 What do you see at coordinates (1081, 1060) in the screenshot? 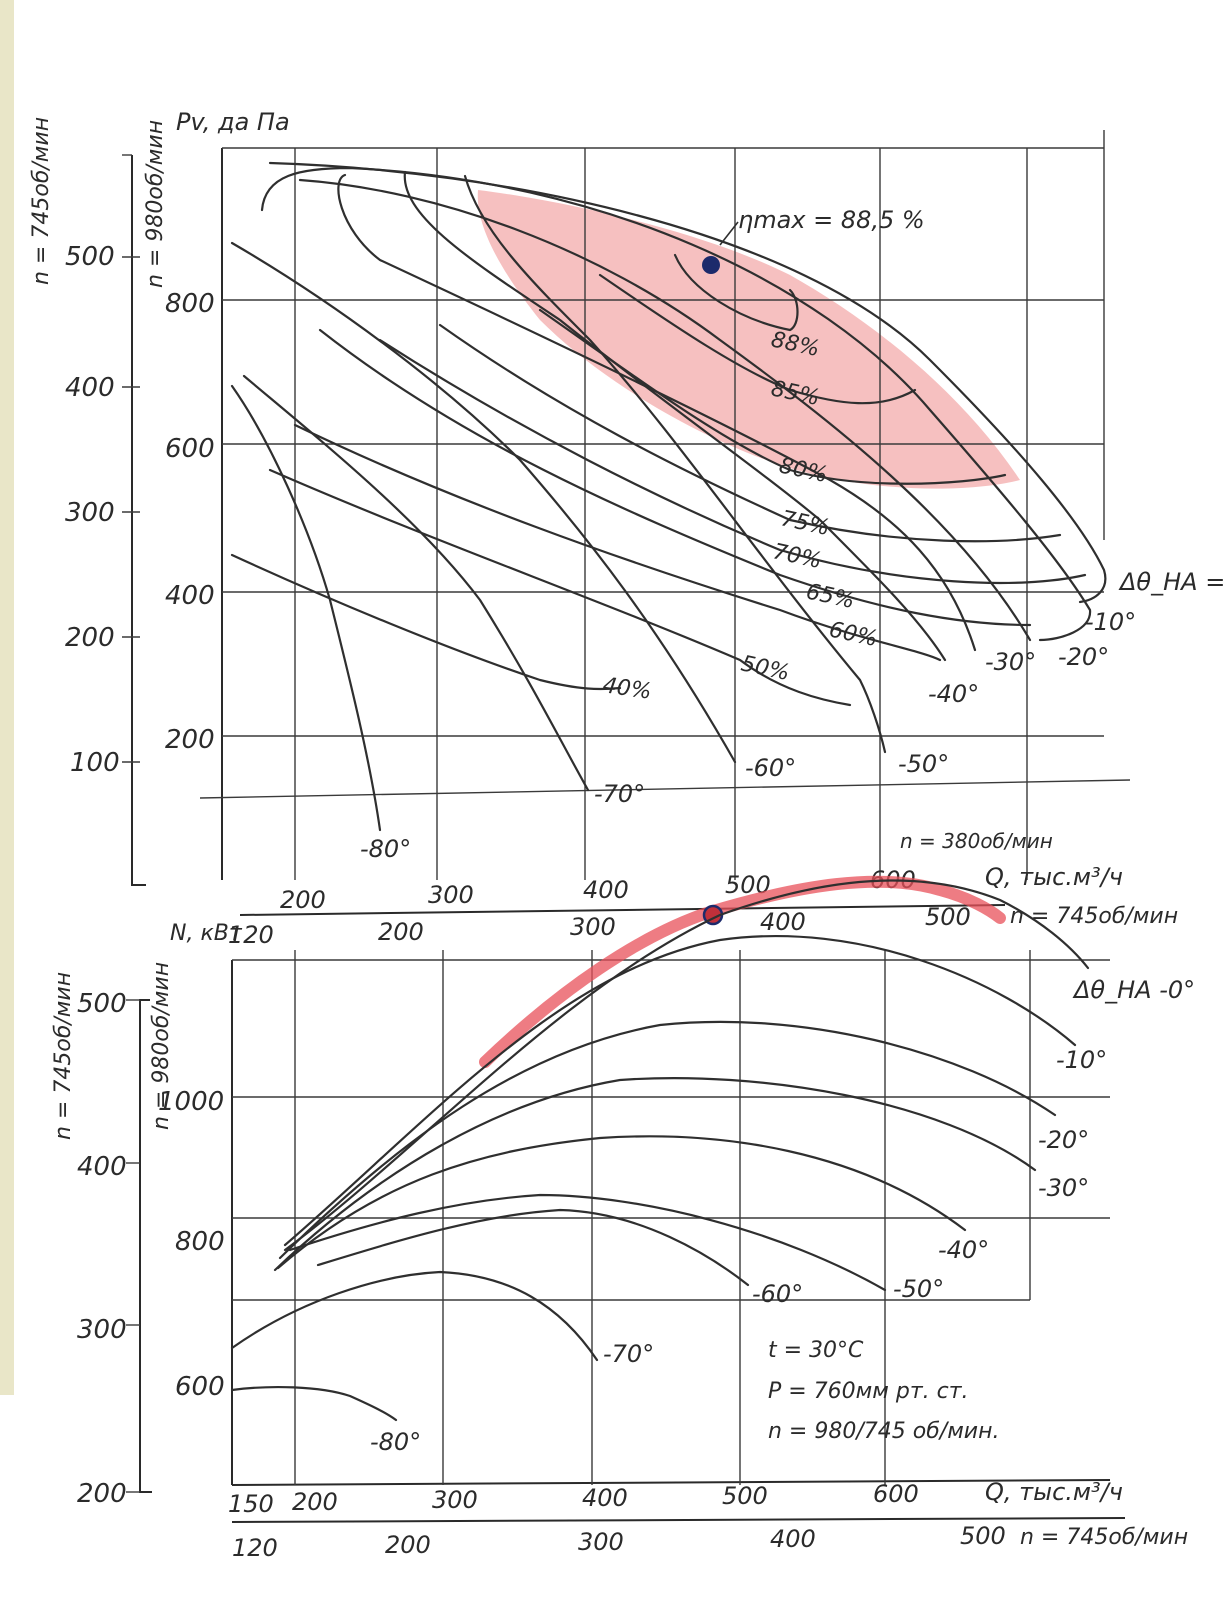
I see `angle-label-bottom-10: -10°` at bounding box center [1081, 1060].